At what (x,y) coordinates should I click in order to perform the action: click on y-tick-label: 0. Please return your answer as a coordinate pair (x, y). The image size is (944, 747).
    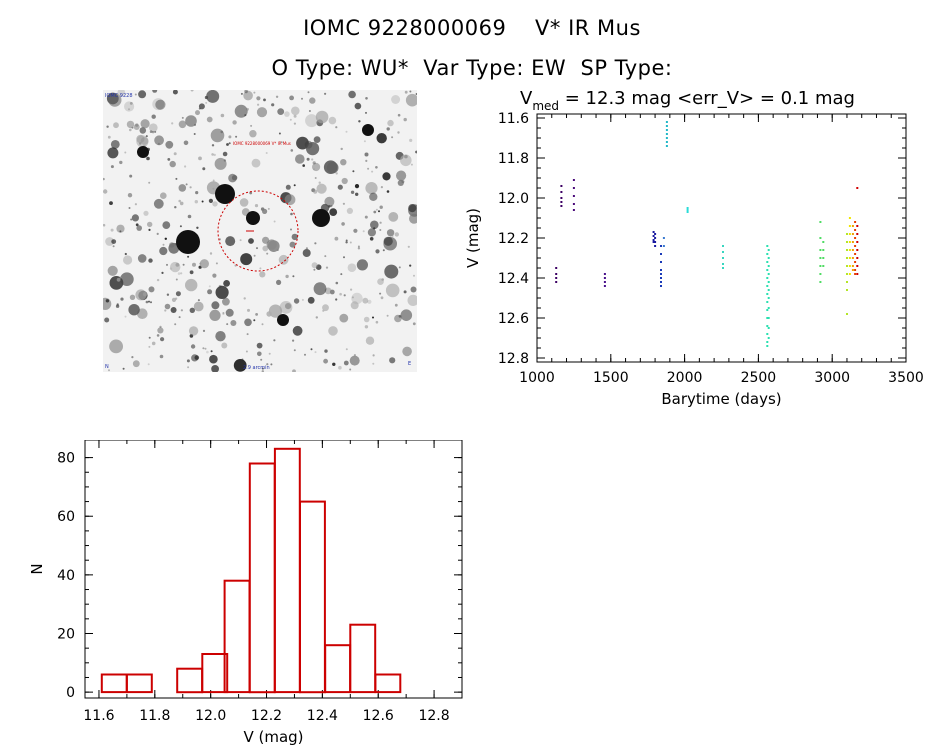
    Looking at the image, I should click on (70, 693).